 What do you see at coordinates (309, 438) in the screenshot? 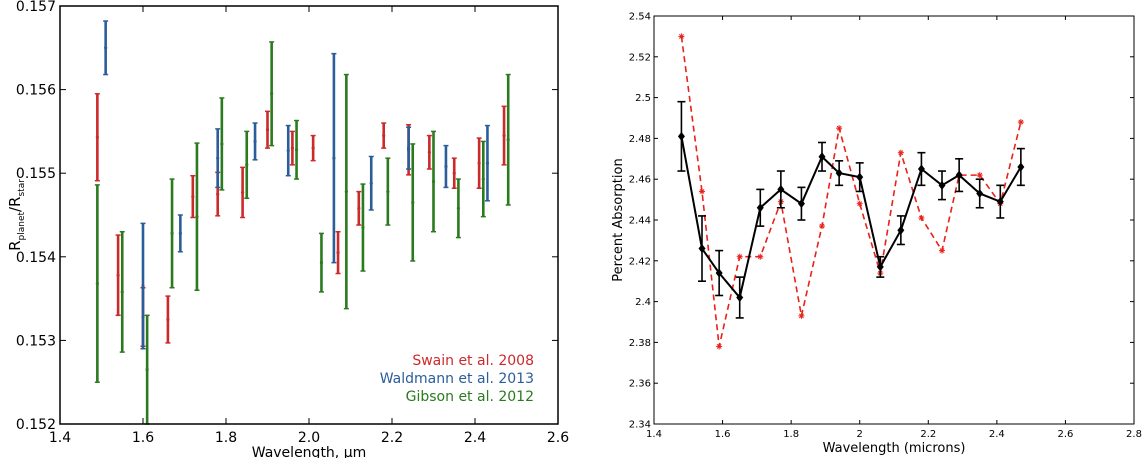
I see `left-x-tick-label: 2.0` at bounding box center [309, 438].